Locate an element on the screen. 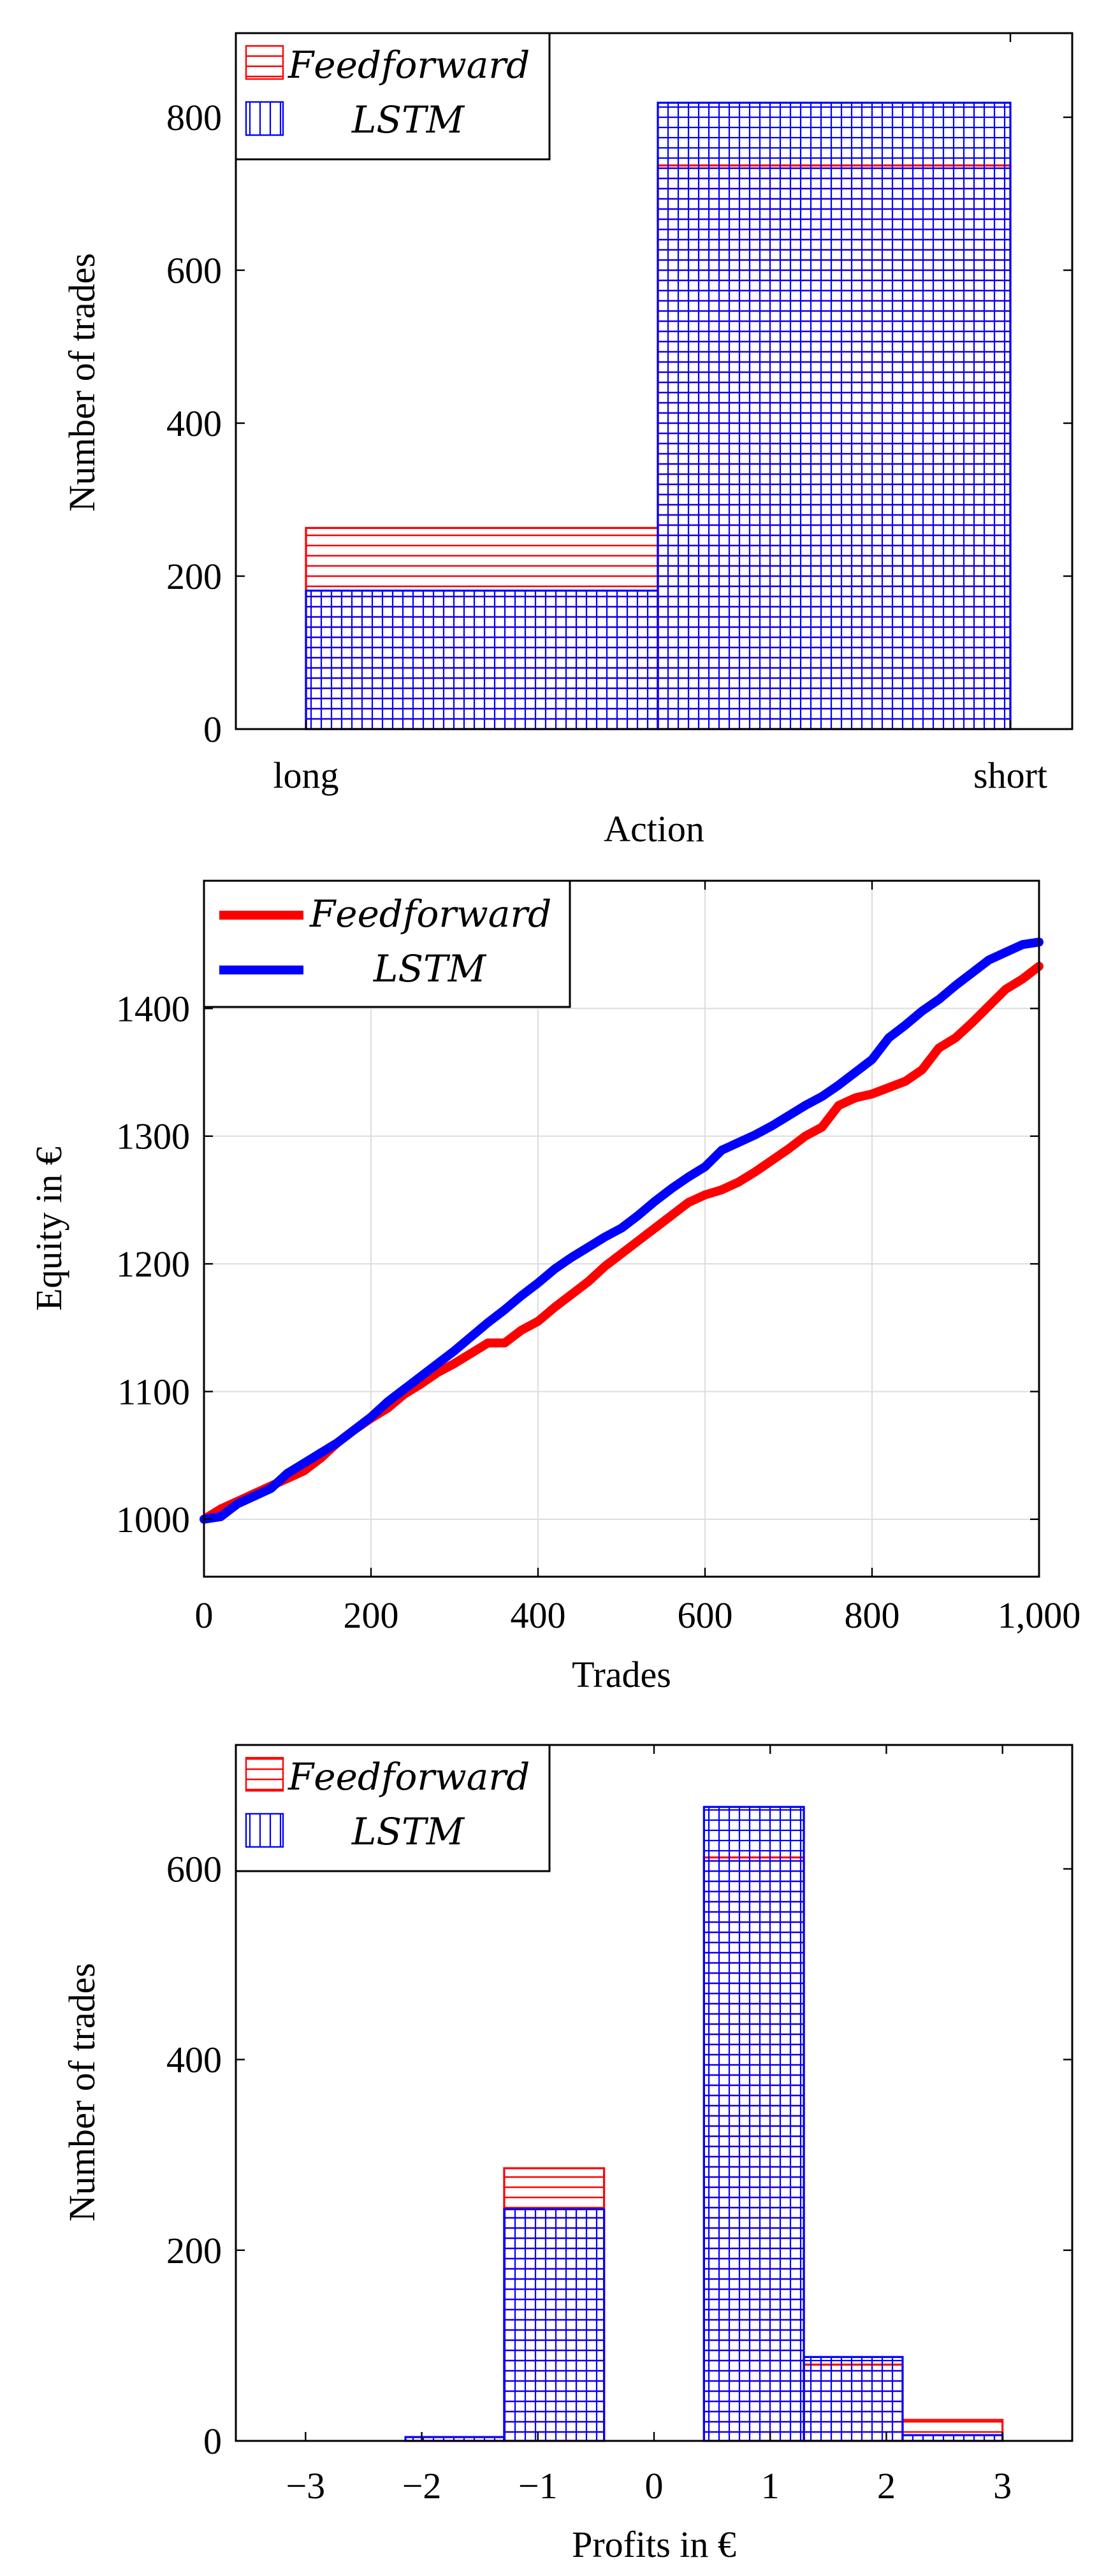  y-tick-label: 1300 is located at coordinates (153, 1136).